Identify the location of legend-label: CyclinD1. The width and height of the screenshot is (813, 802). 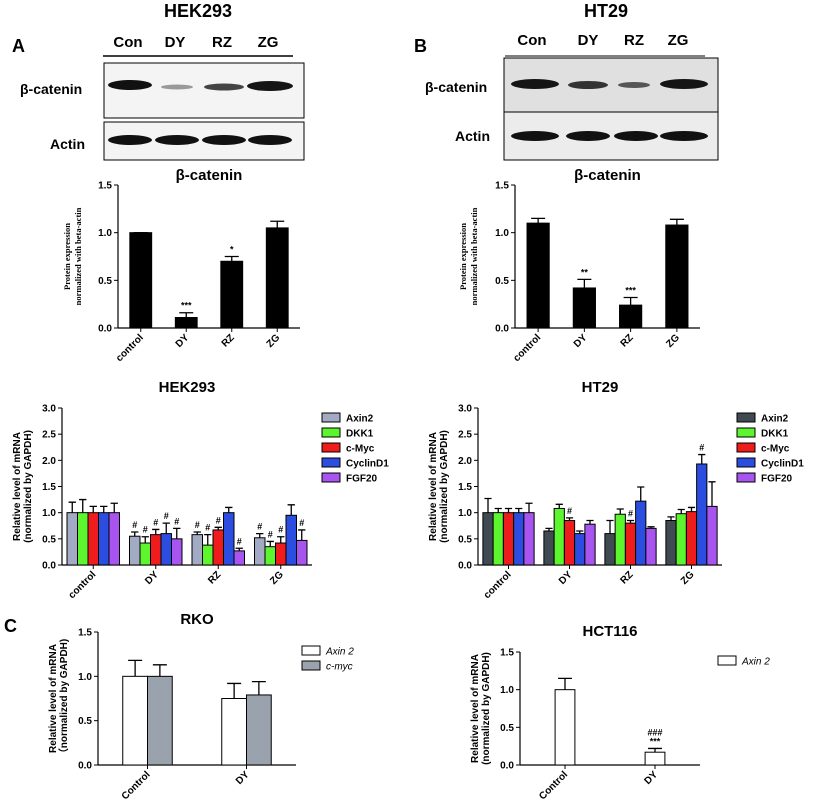
(367, 464).